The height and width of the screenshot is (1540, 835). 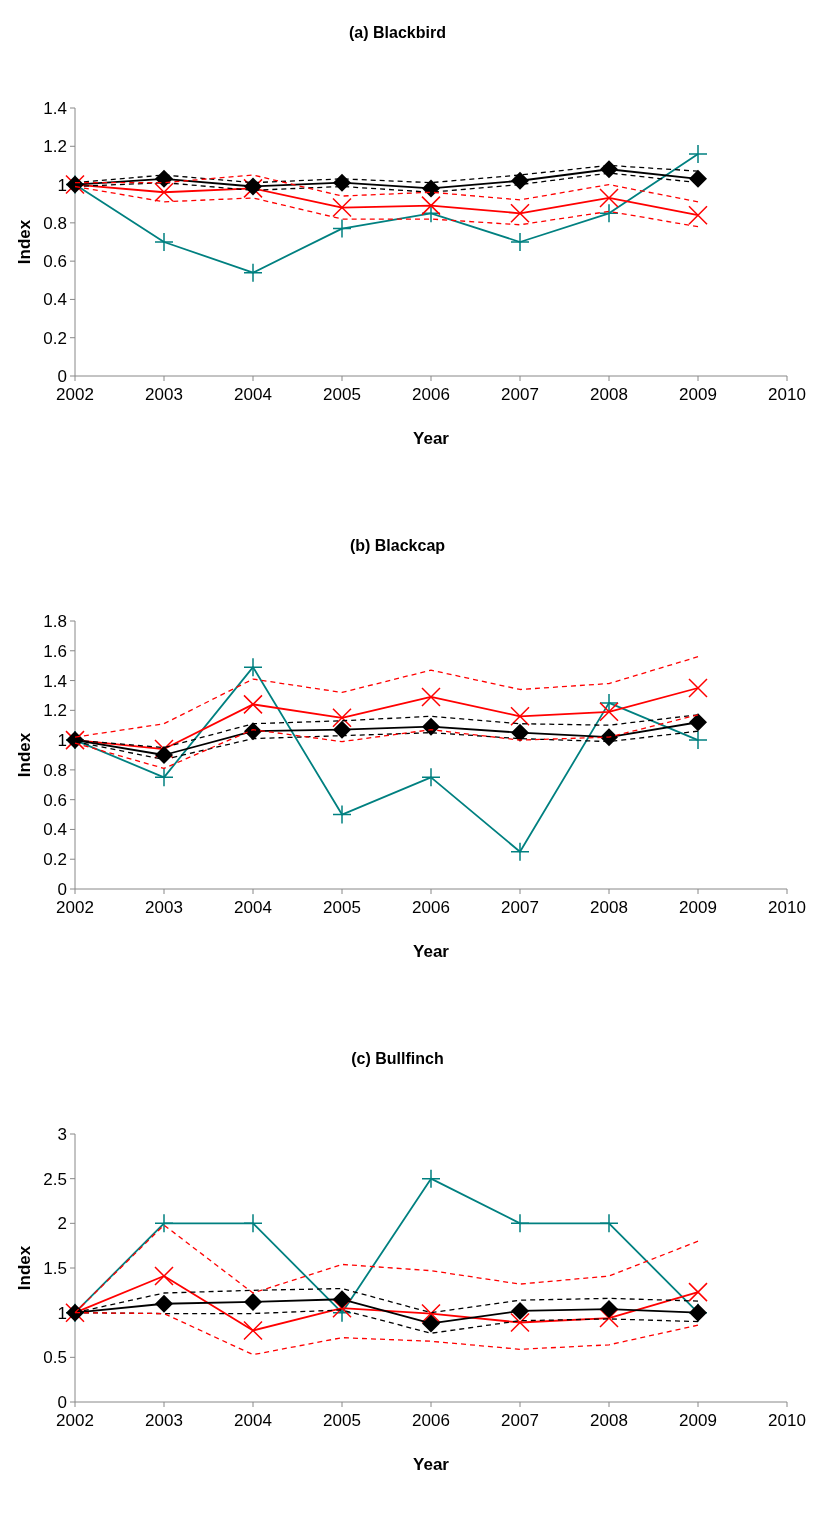 I want to click on y-tick-label: 1.5, so click(x=55, y=1268).